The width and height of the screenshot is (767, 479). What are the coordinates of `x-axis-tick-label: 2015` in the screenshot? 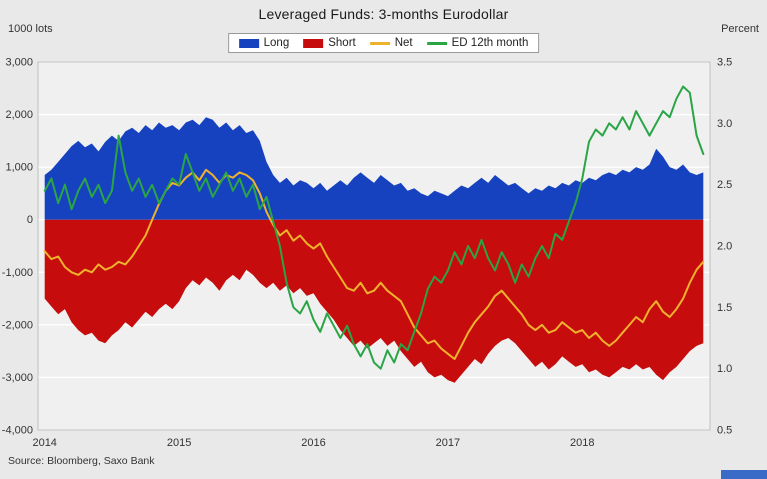 It's located at (179, 443).